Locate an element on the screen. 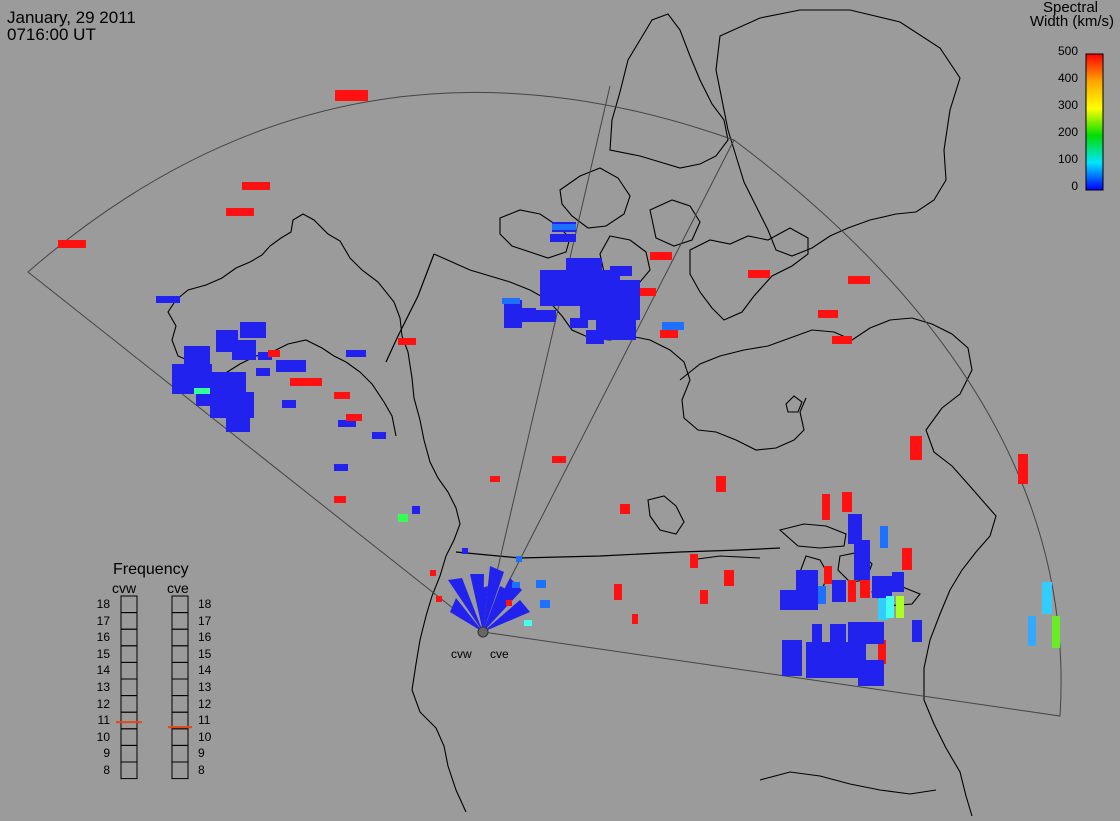 The width and height of the screenshot is (1120, 821). colorbar is located at coordinates (1094, 122).